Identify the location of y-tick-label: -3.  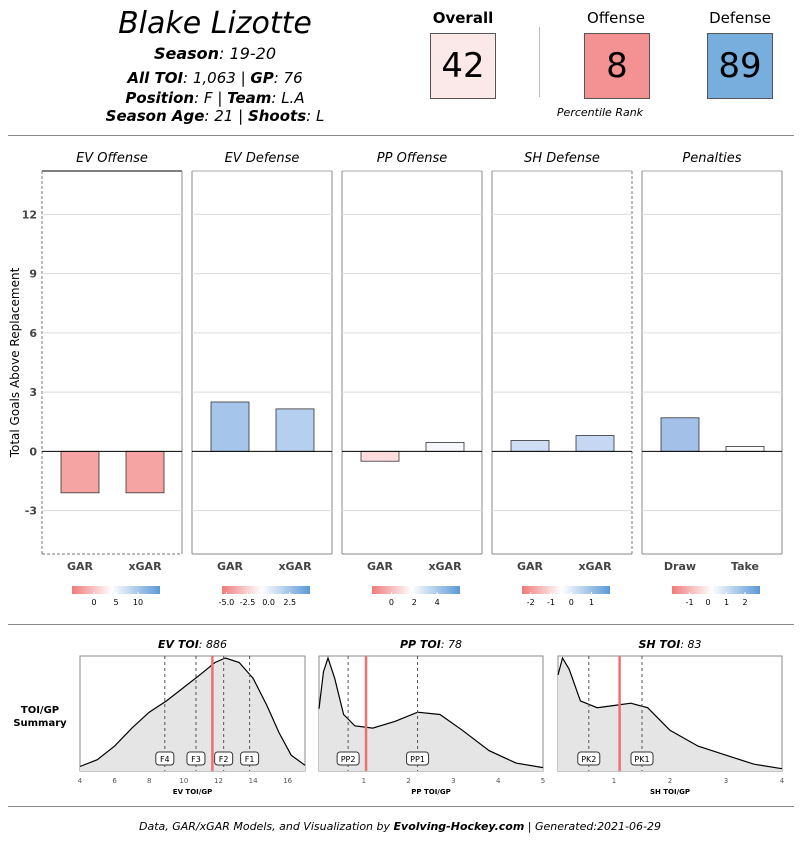
(31, 511).